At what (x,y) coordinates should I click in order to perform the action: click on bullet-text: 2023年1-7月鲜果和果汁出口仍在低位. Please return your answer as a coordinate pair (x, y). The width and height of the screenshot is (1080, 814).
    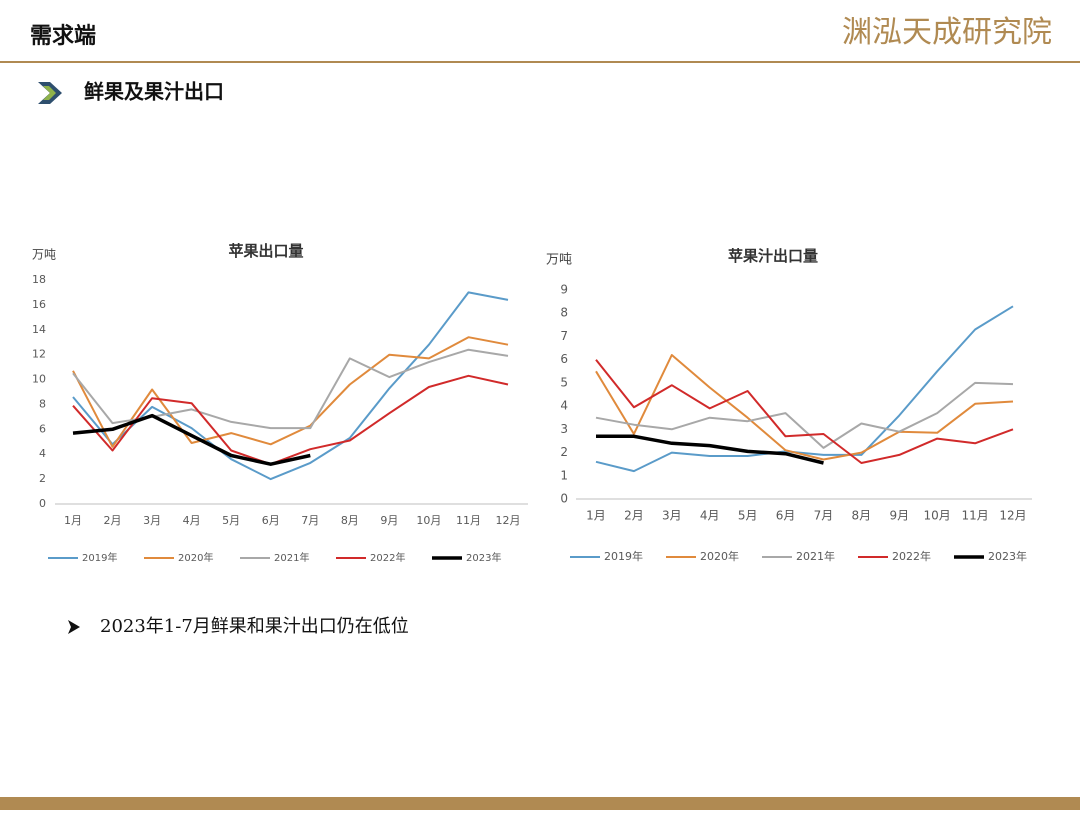
    Looking at the image, I should click on (254, 626).